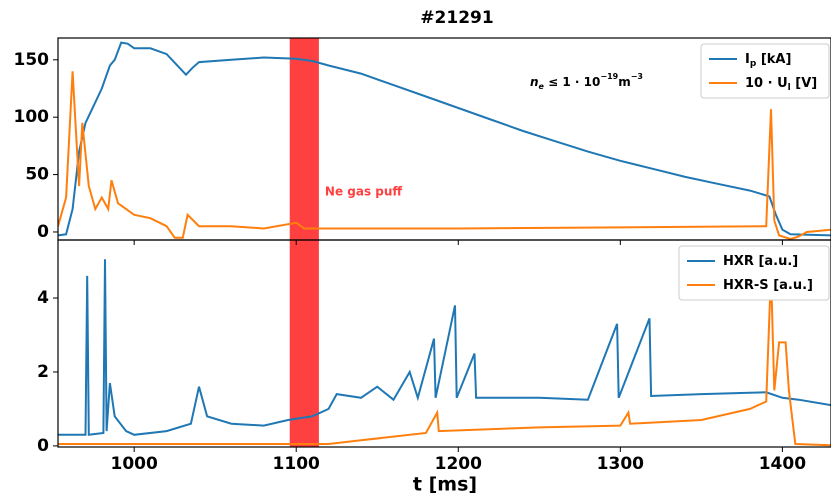  I want to click on legend-name: HXR [a.u.], so click(760, 261).